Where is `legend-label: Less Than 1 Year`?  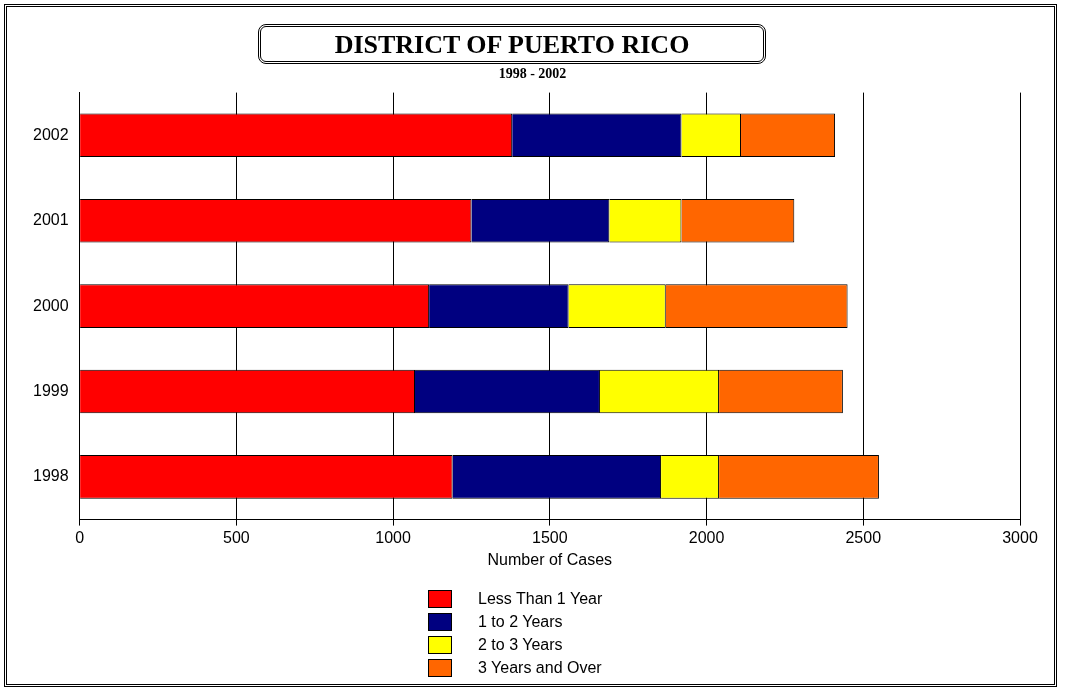
legend-label: Less Than 1 Year is located at coordinates (540, 598).